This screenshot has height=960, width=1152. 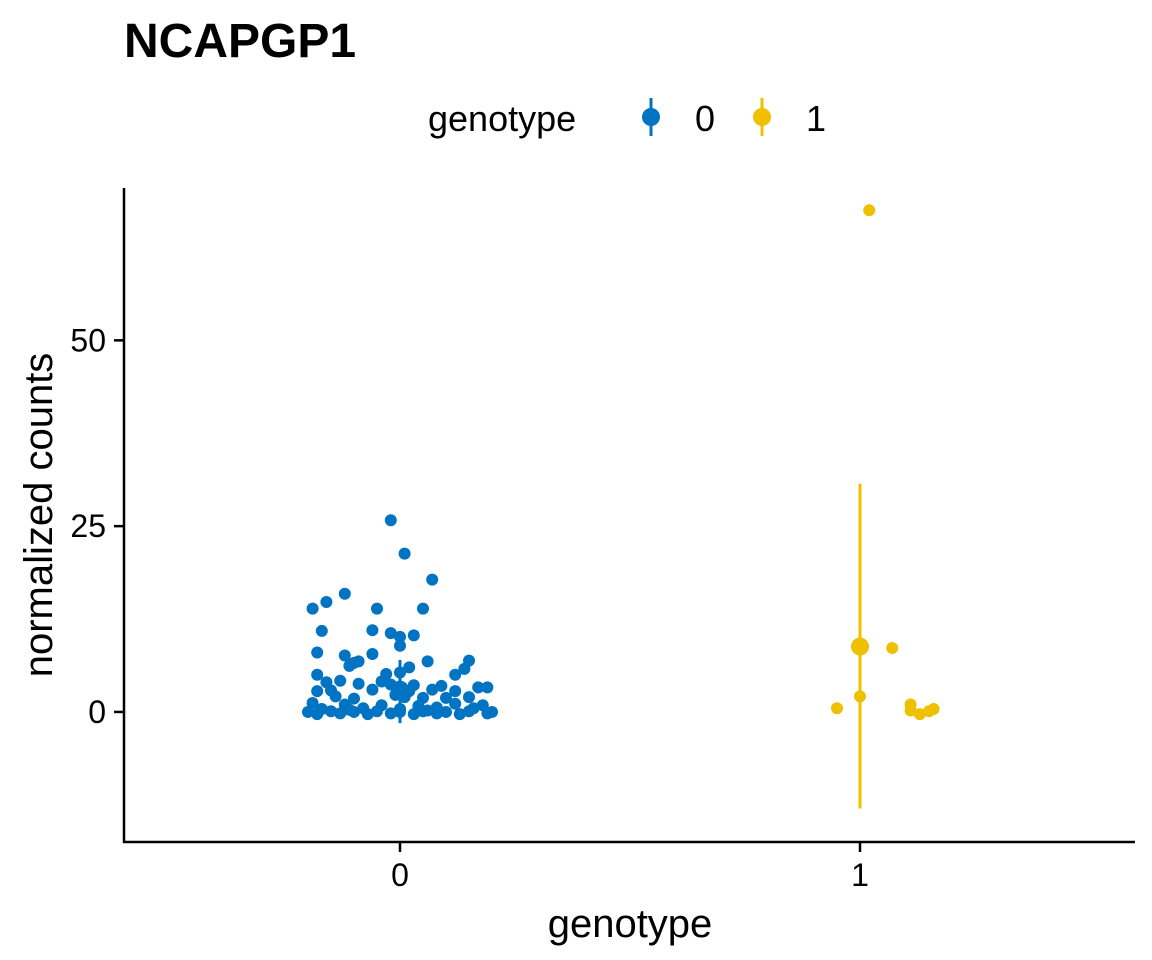 What do you see at coordinates (97, 712) in the screenshot?
I see `y-tick-label: 0` at bounding box center [97, 712].